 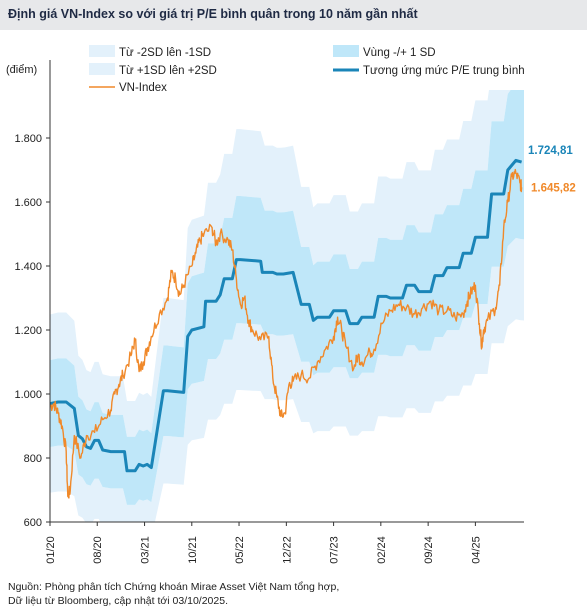 What do you see at coordinates (98, 550) in the screenshot?
I see `x-tick-label: 08/20` at bounding box center [98, 550].